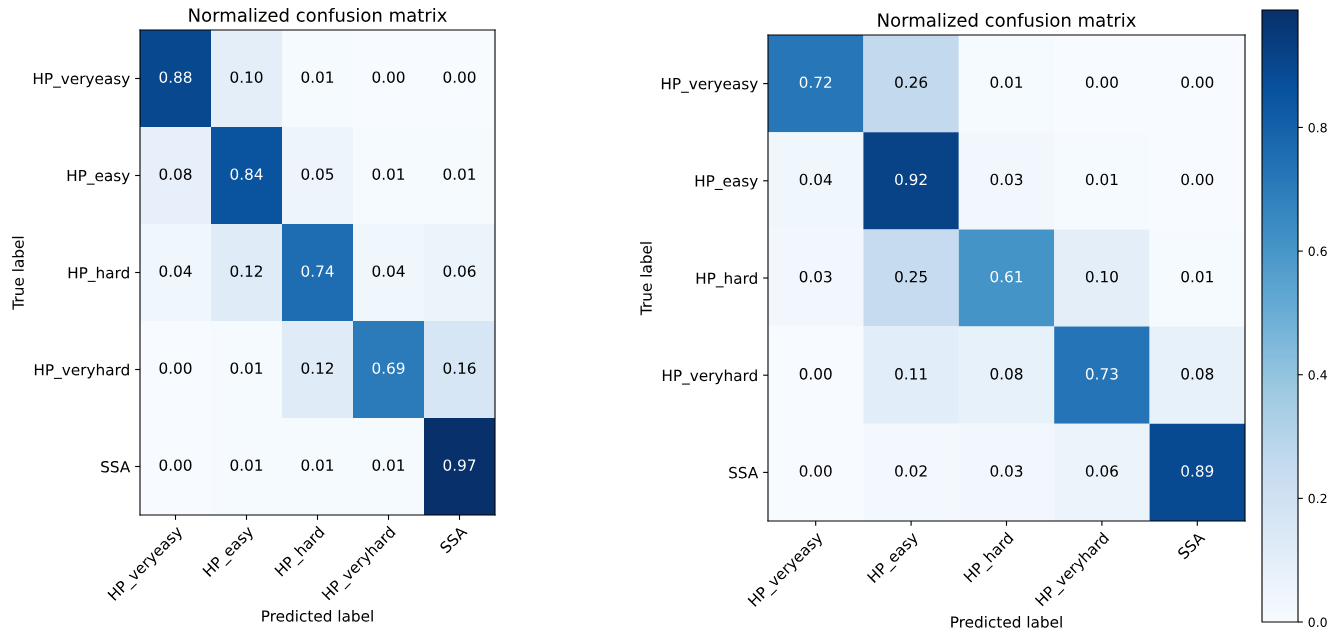 Image resolution: width=1339 pixels, height=632 pixels. I want to click on data-label: 0.72, so click(815, 82).